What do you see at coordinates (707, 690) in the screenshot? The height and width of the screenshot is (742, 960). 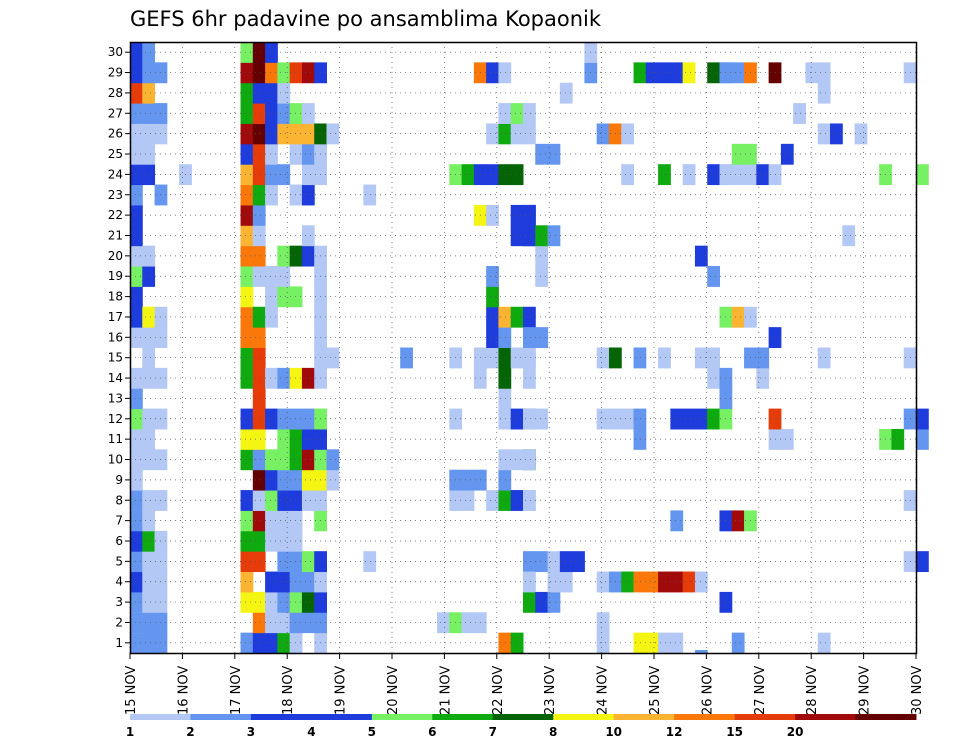 I see `x-tick-label: 26 NOV` at bounding box center [707, 690].